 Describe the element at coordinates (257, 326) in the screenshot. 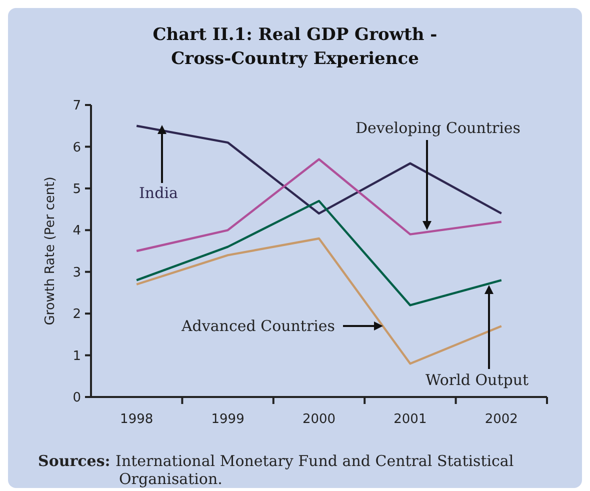

I see `text: Advanced Countries` at that location.